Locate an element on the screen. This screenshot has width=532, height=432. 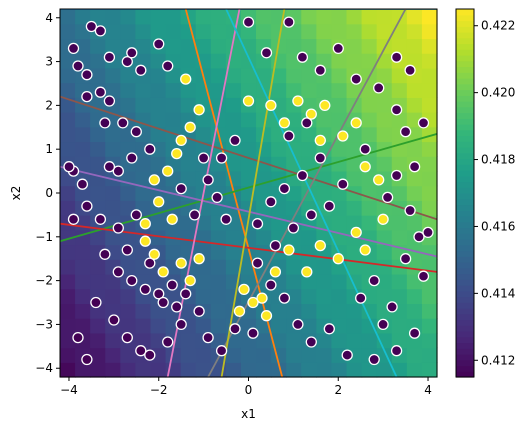
colorbar-frame is located at coordinates (465, 193).